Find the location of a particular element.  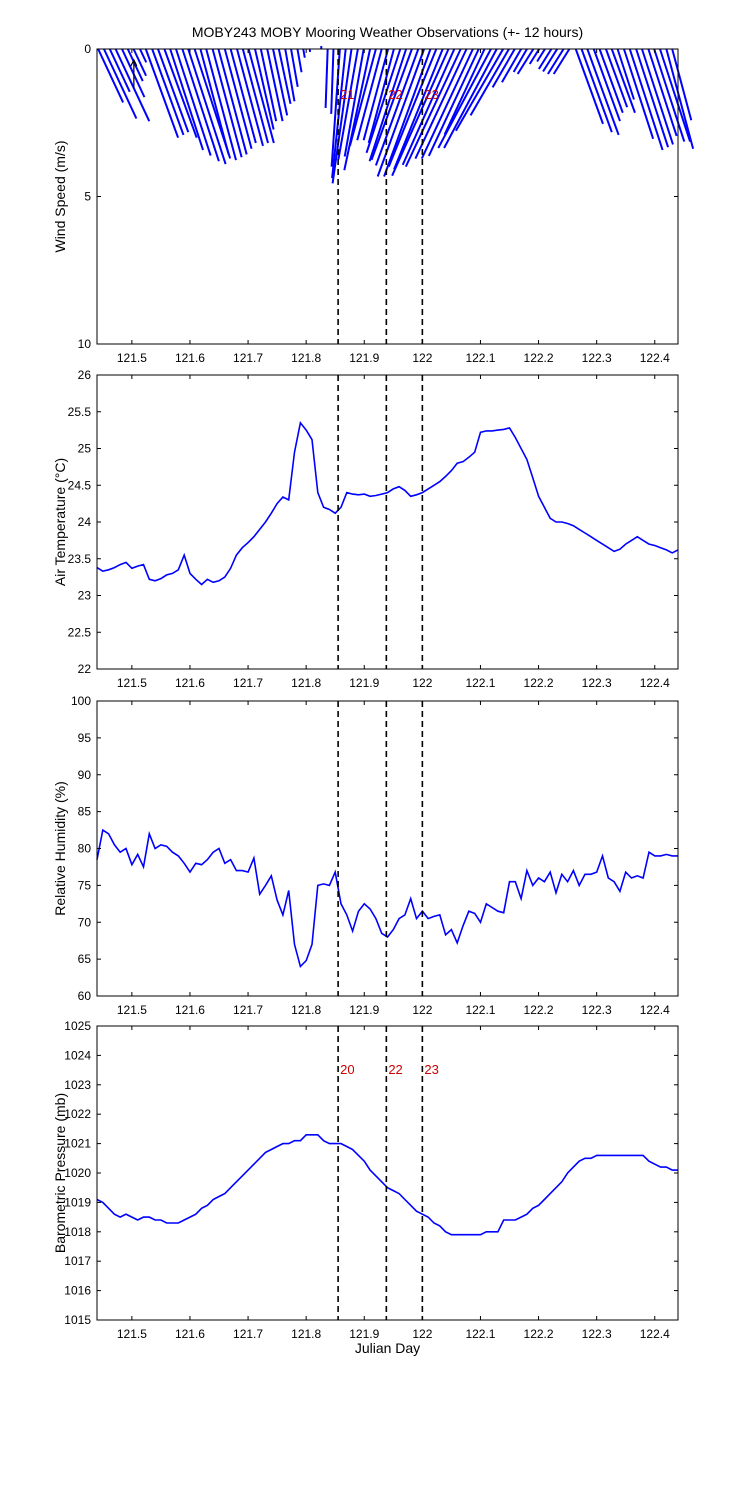

y-tick-label: 60 is located at coordinates (85, 996).